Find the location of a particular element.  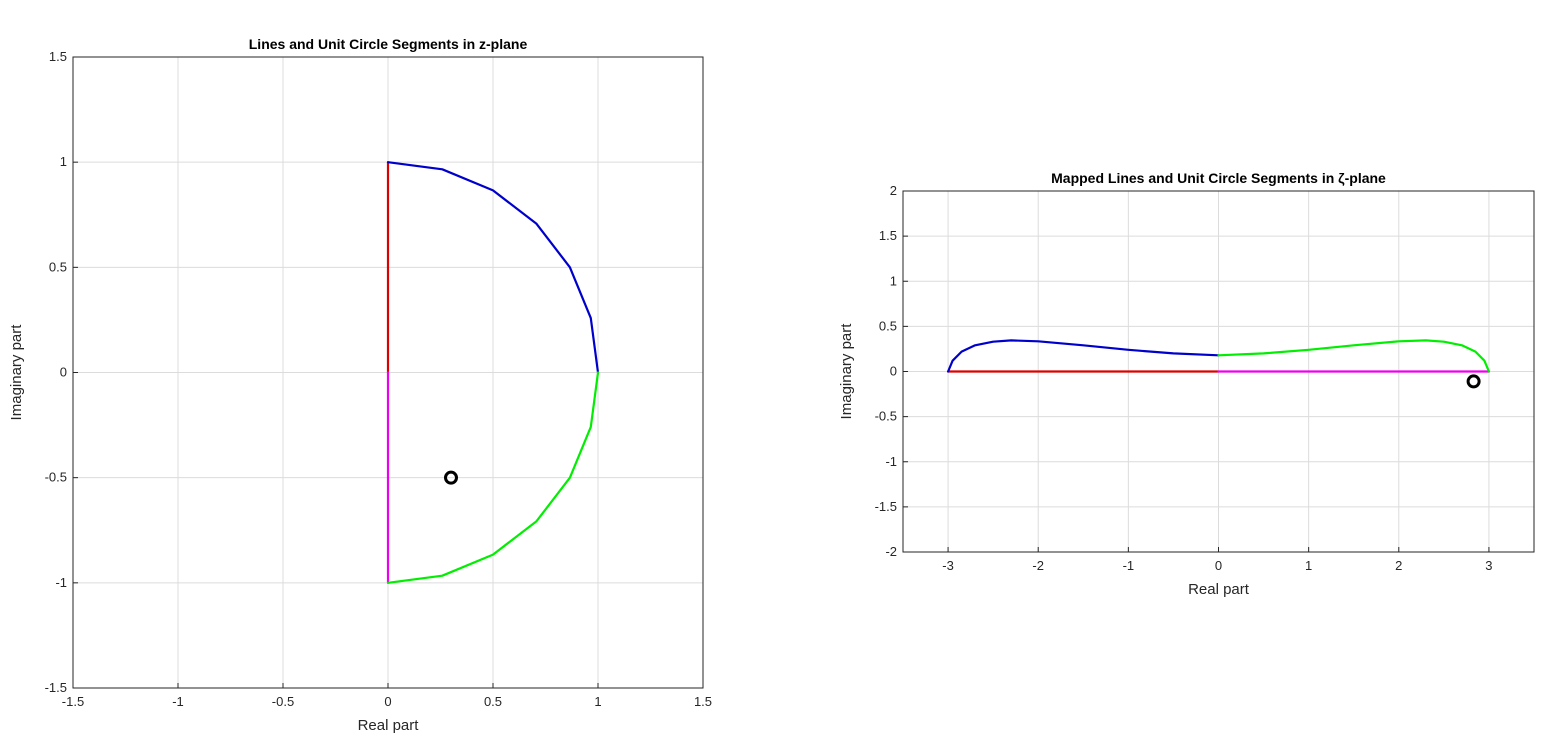

x-tick-labels: -3 -2 -1 0 1 2 3 is located at coordinates (1217, 560).